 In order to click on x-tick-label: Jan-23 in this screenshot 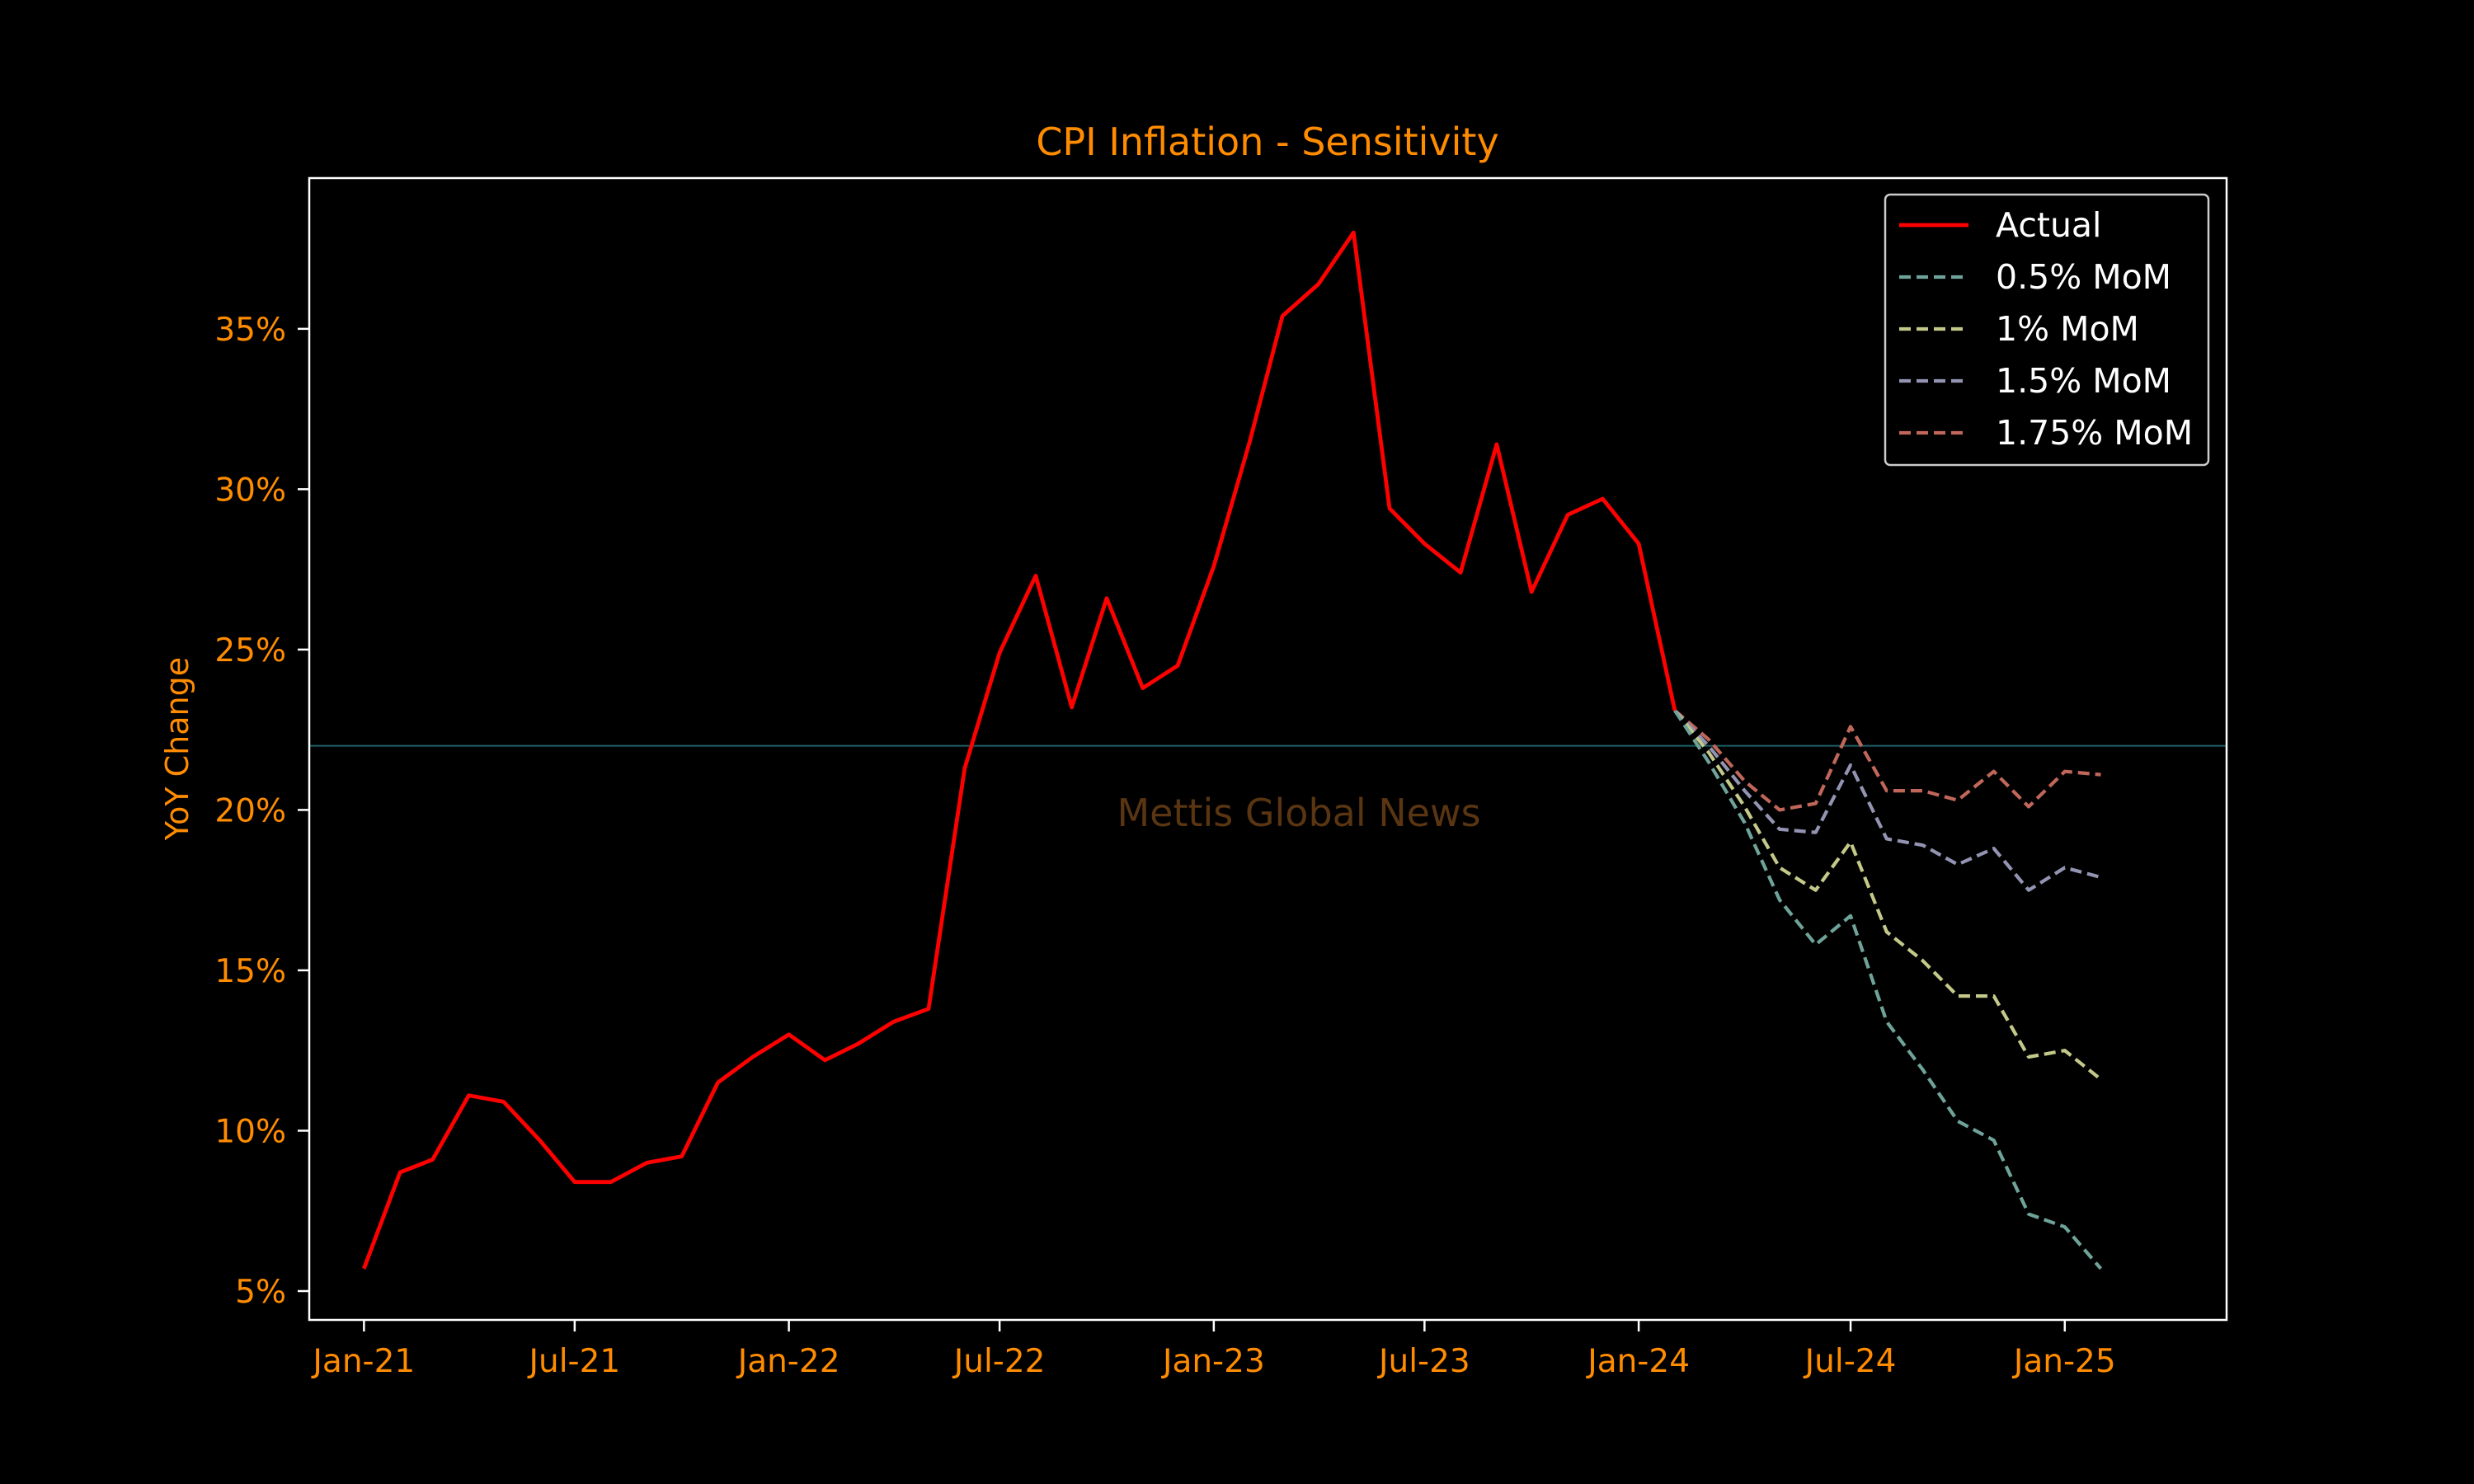, I will do `click(1212, 1361)`.